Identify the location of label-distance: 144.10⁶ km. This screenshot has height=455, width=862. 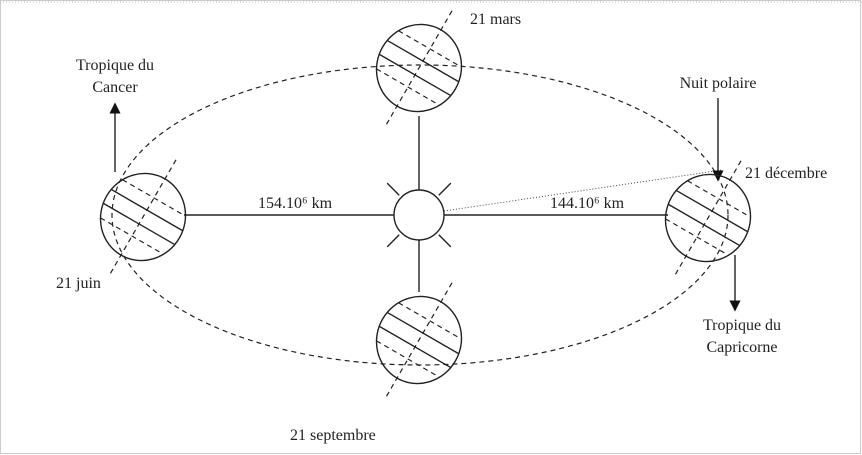
(587, 203).